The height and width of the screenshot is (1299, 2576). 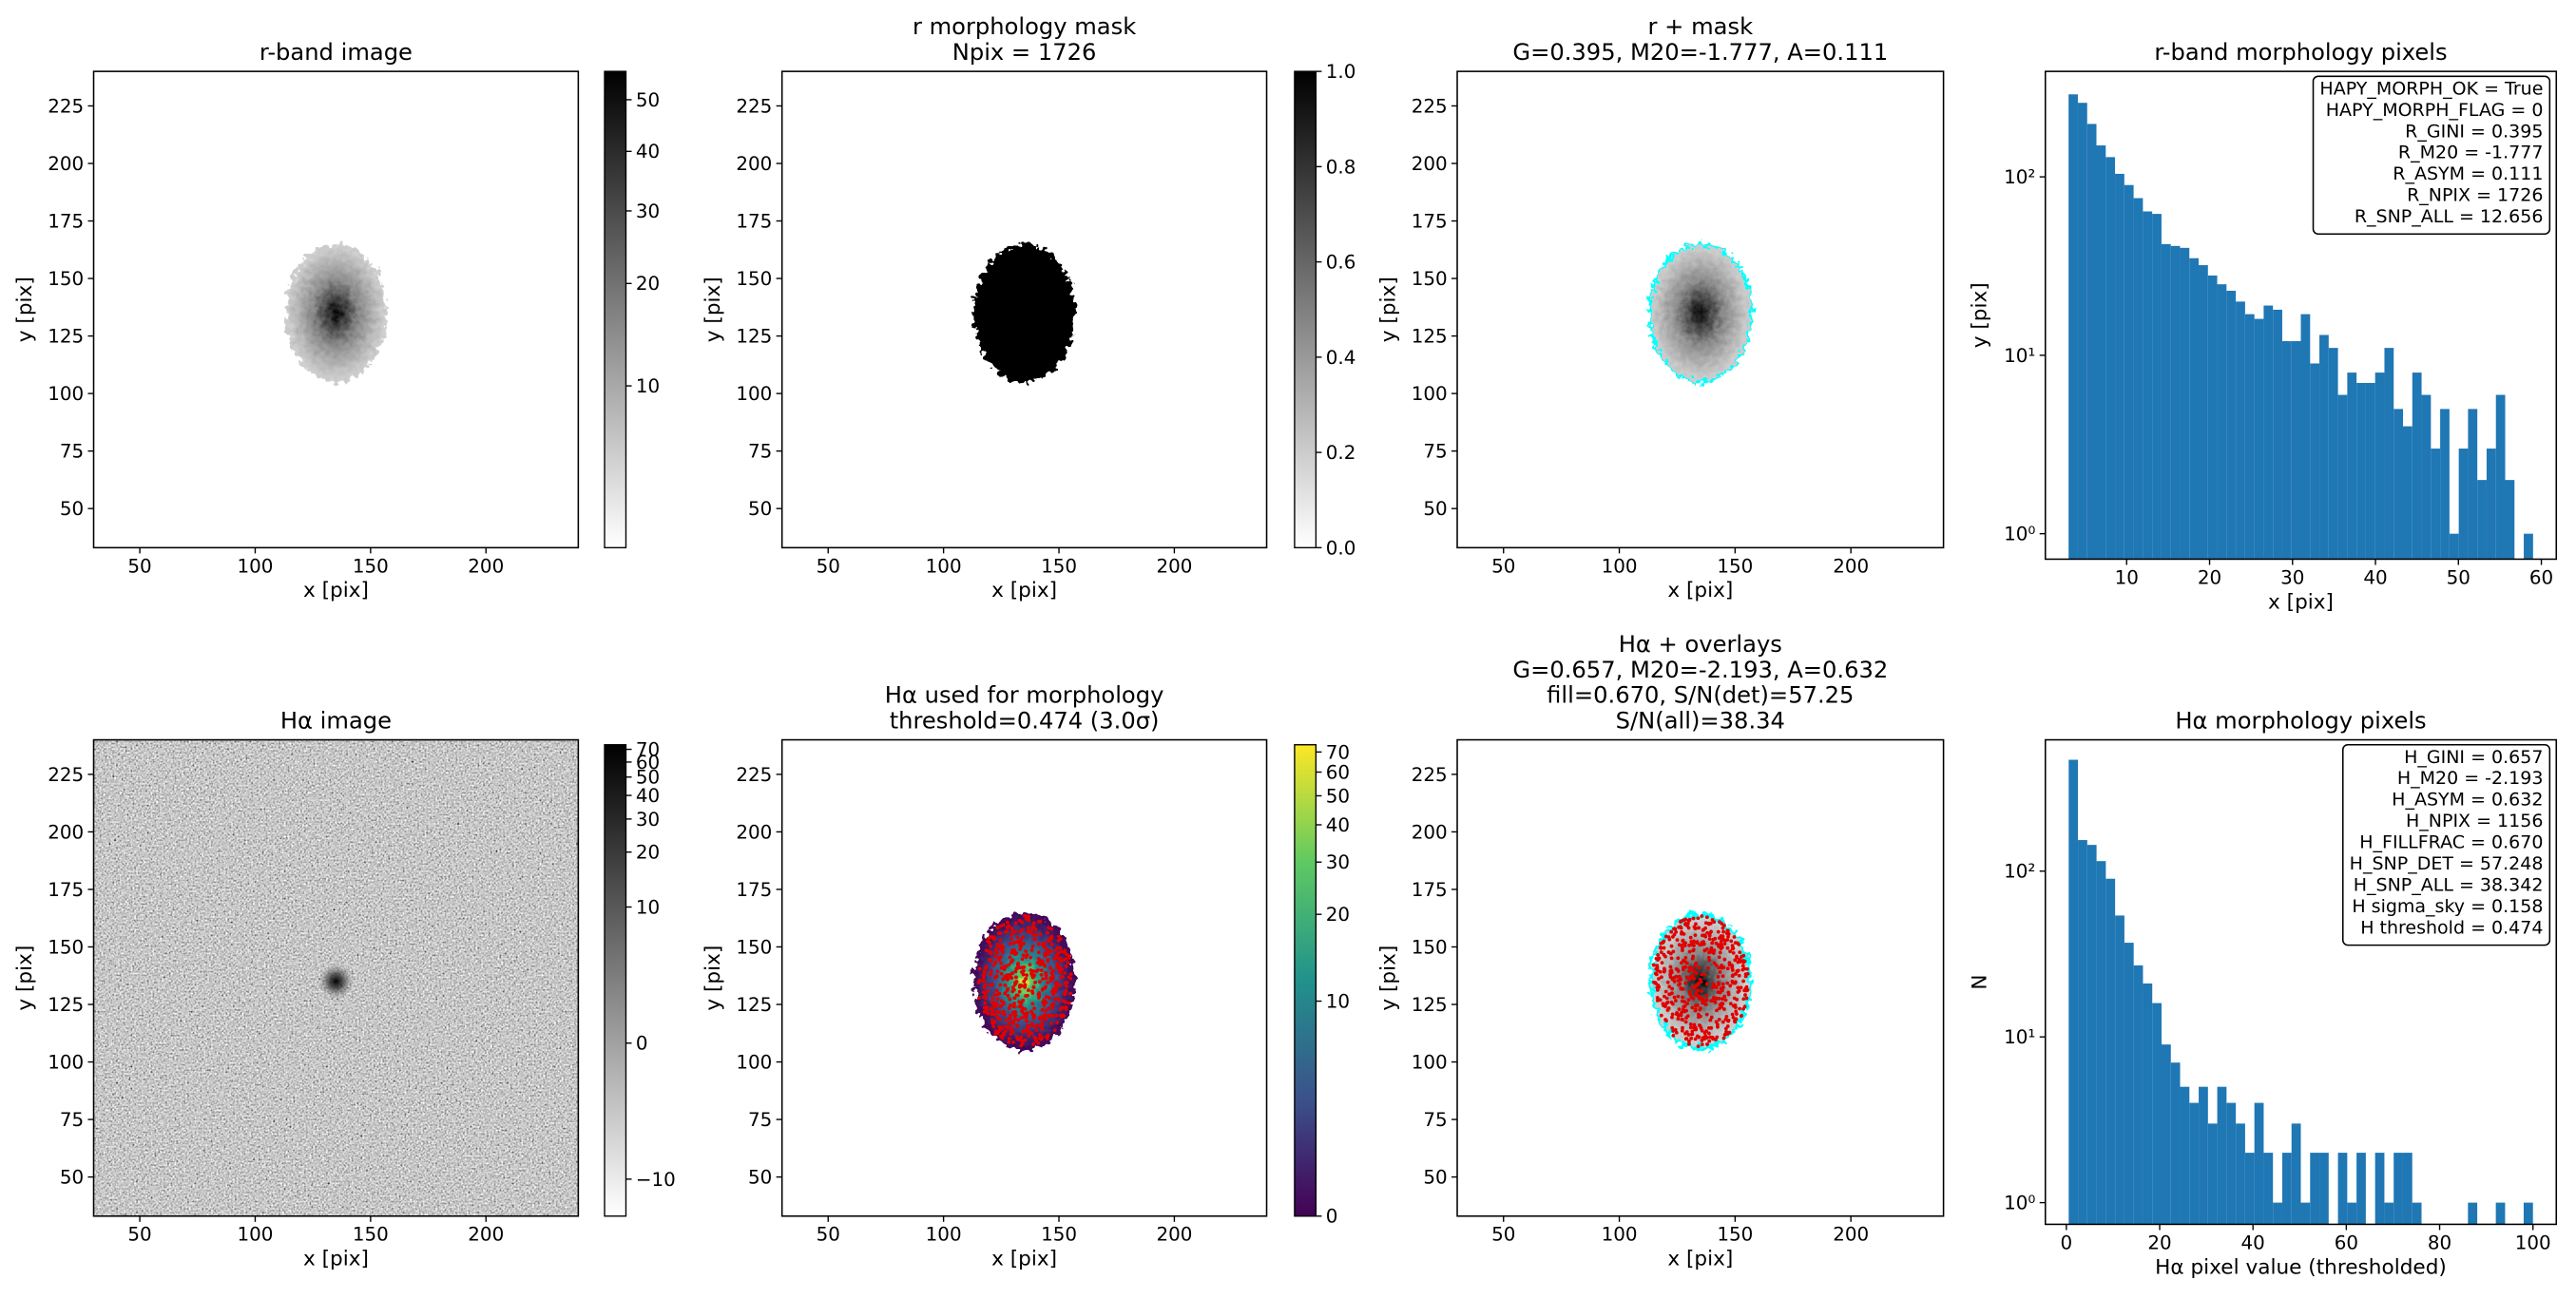 I want to click on y-axis-label: y [pix], so click(x=713, y=309).